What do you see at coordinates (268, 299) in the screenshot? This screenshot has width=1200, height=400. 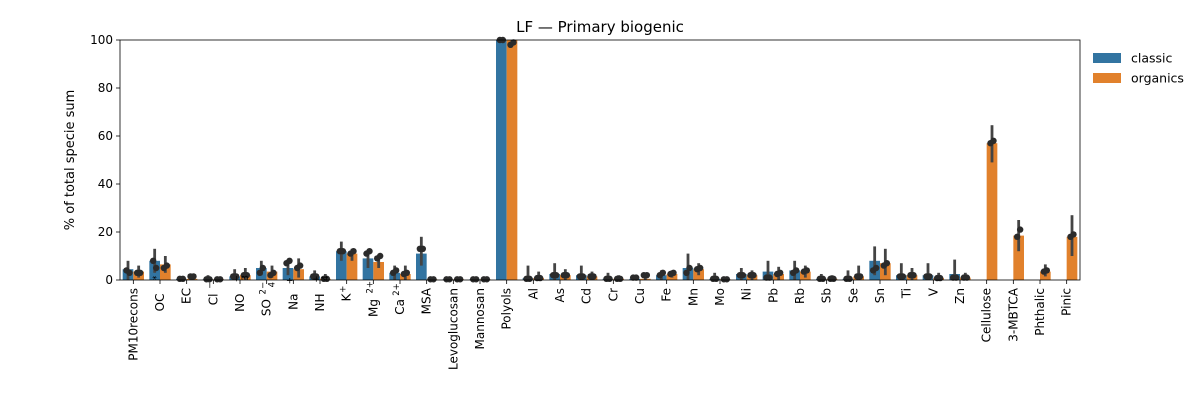 I see `x-tick-label-5: SO42−` at bounding box center [268, 299].